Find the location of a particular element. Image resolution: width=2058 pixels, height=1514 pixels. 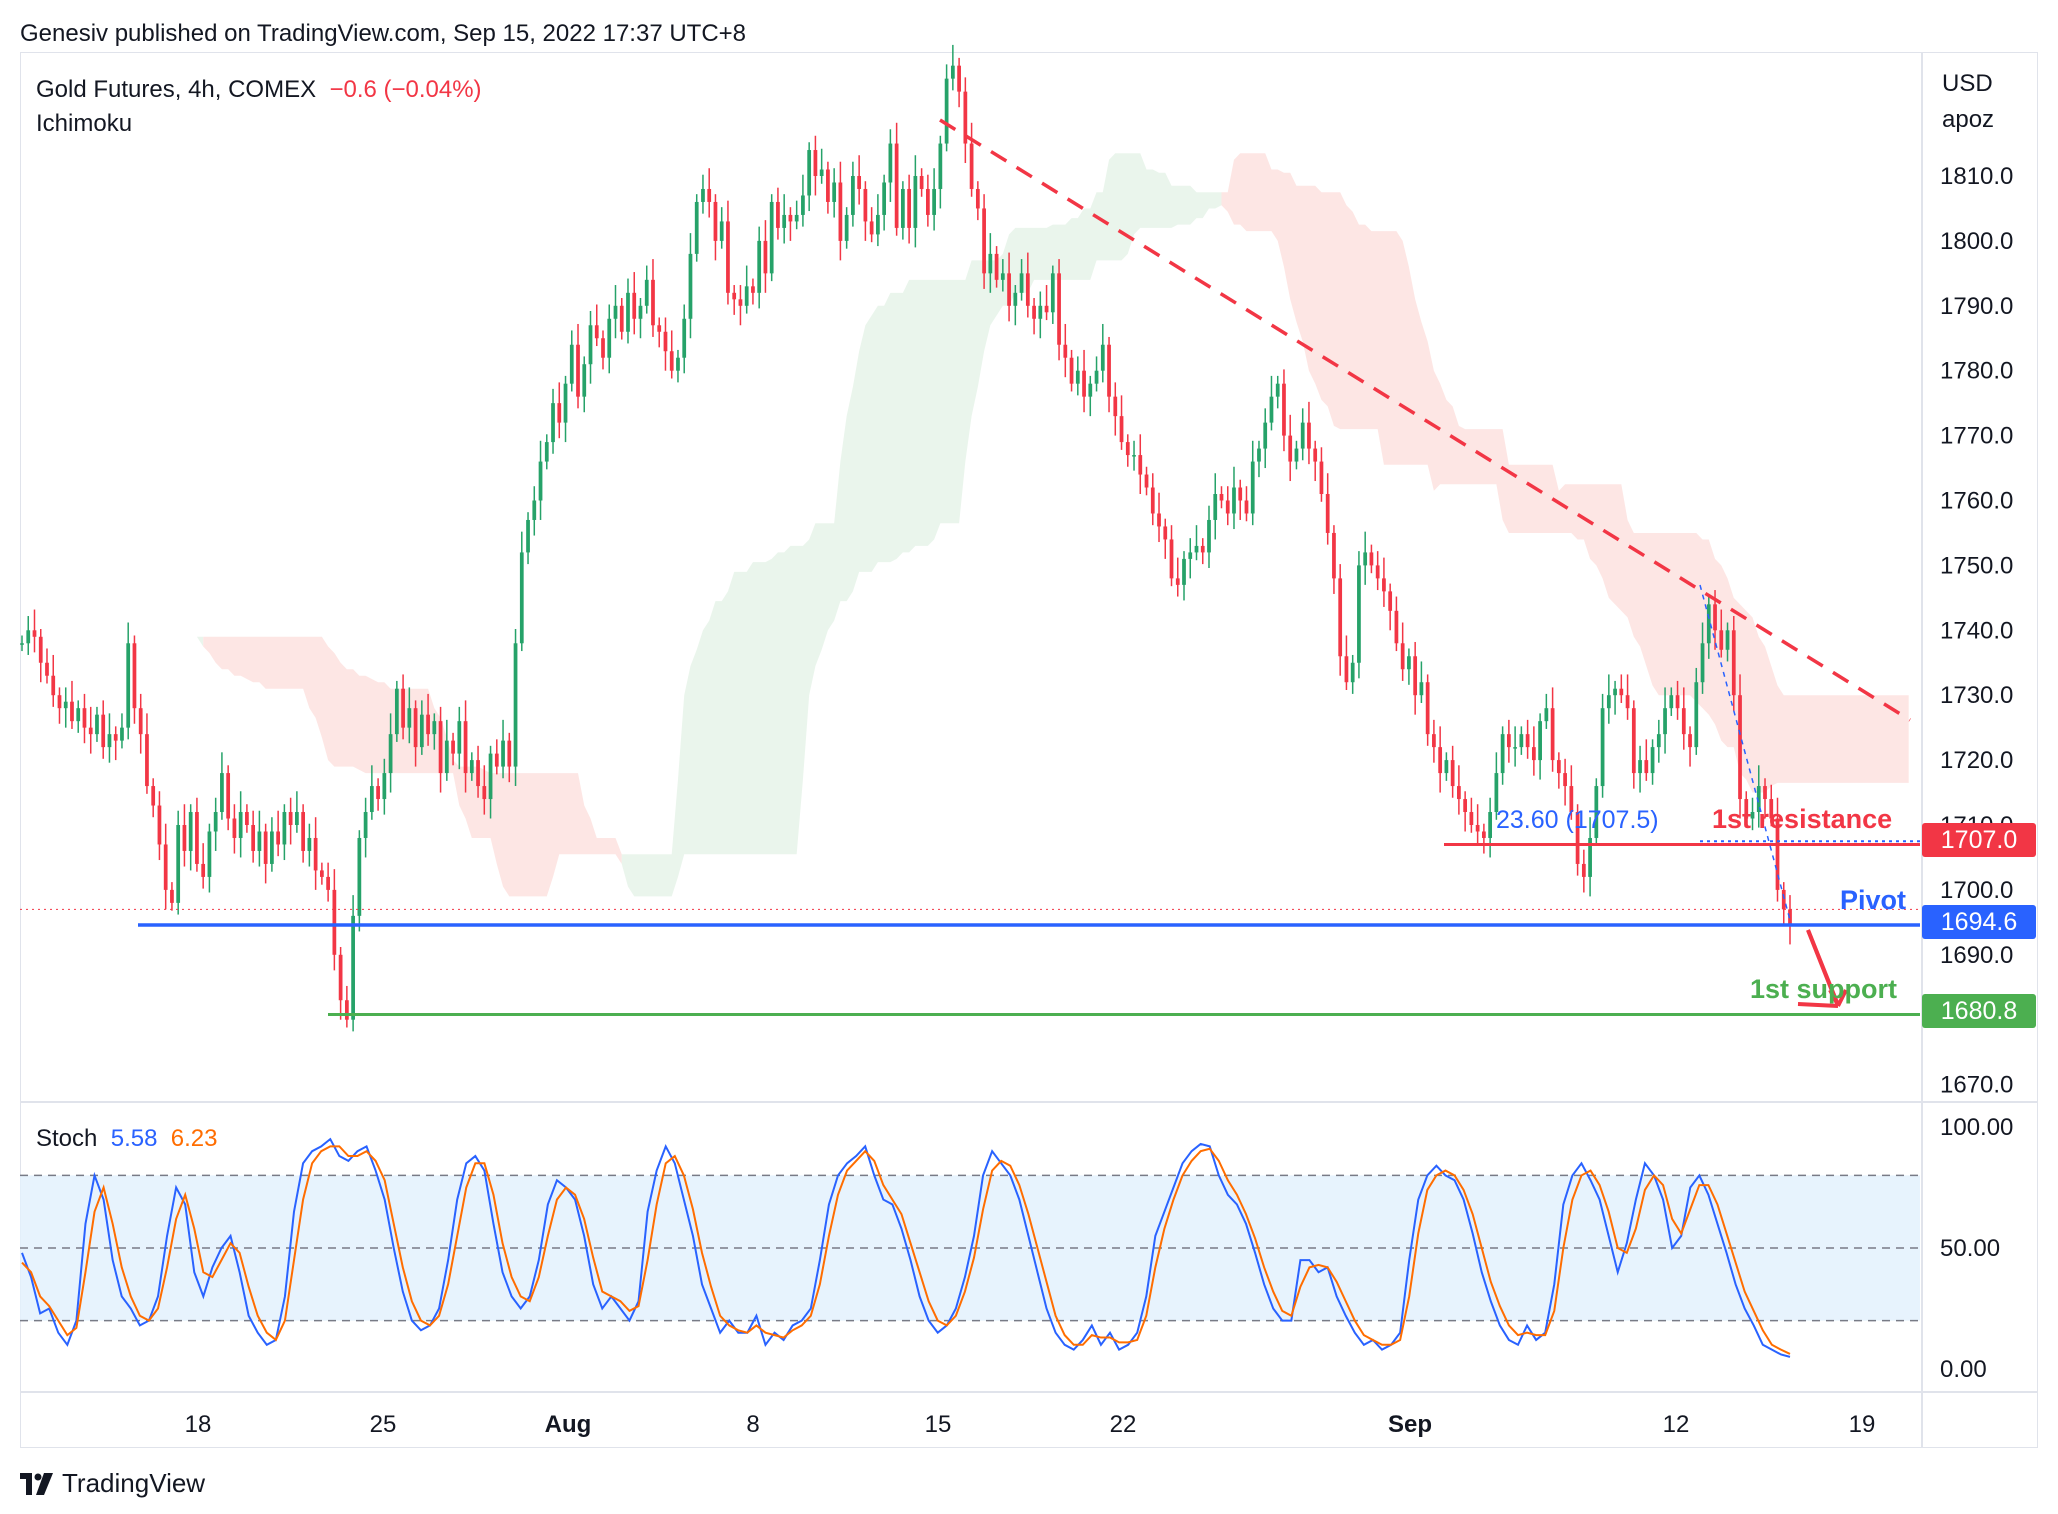

stoch-tick-label: 50.00 is located at coordinates (1970, 1248).